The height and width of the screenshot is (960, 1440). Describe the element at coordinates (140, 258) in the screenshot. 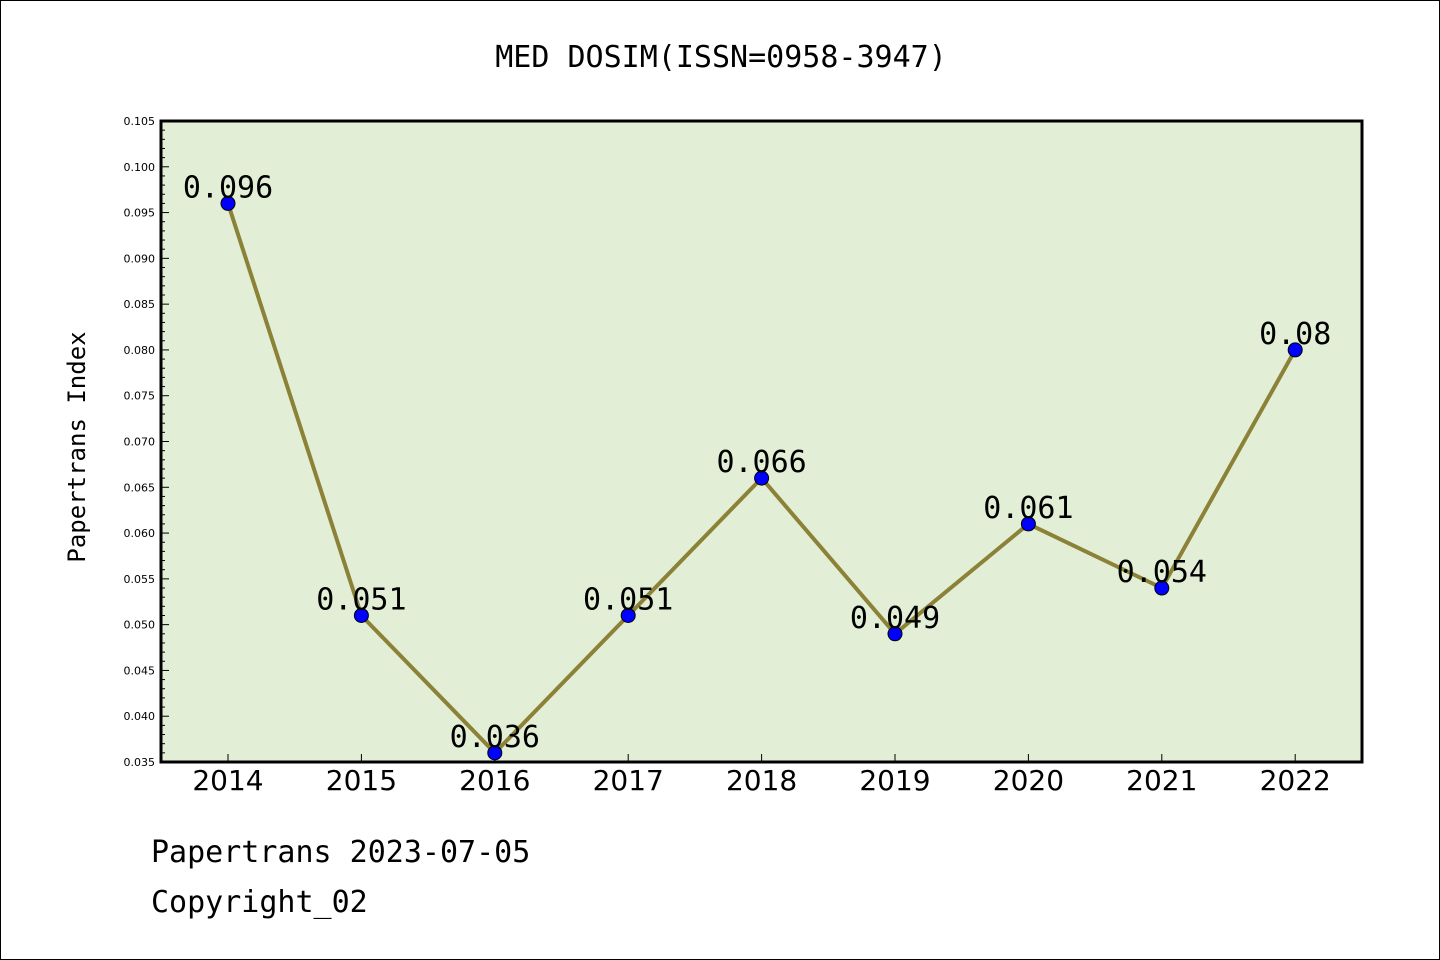

I see `y-tick-label: 0.090` at that location.